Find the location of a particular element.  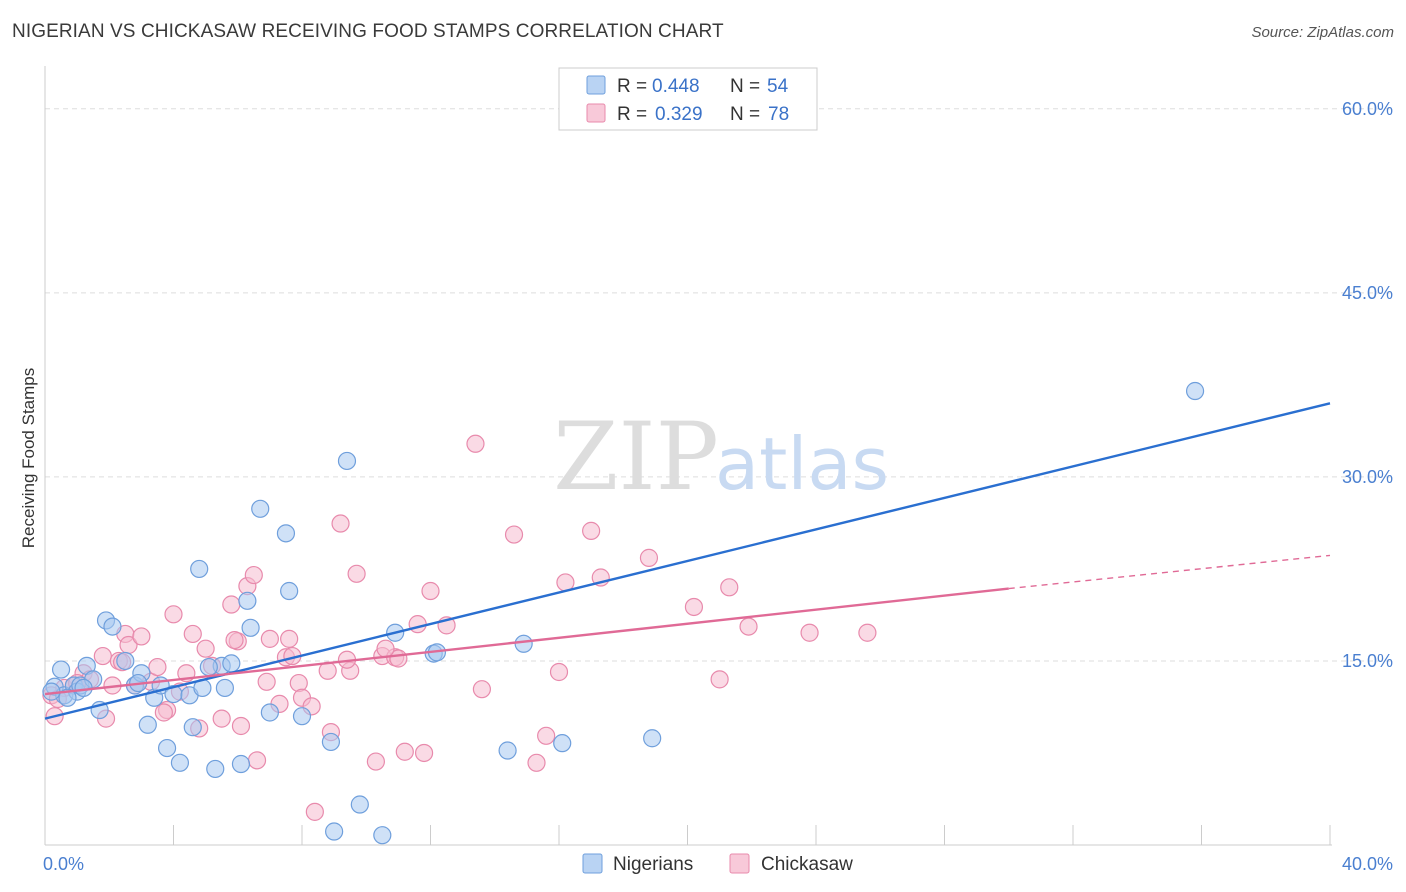

legend-swatch-chickasaw is located at coordinates (596, 113).